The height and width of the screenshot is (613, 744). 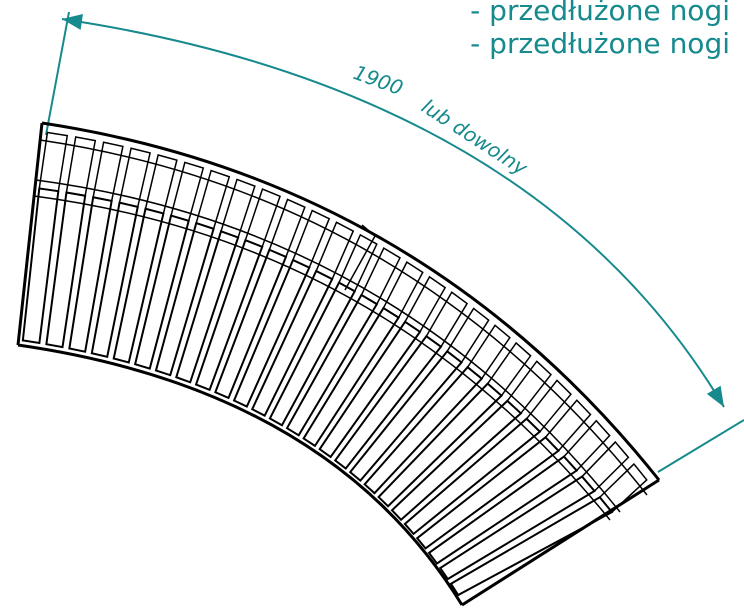 I want to click on extension-line-right, so click(x=700, y=446).